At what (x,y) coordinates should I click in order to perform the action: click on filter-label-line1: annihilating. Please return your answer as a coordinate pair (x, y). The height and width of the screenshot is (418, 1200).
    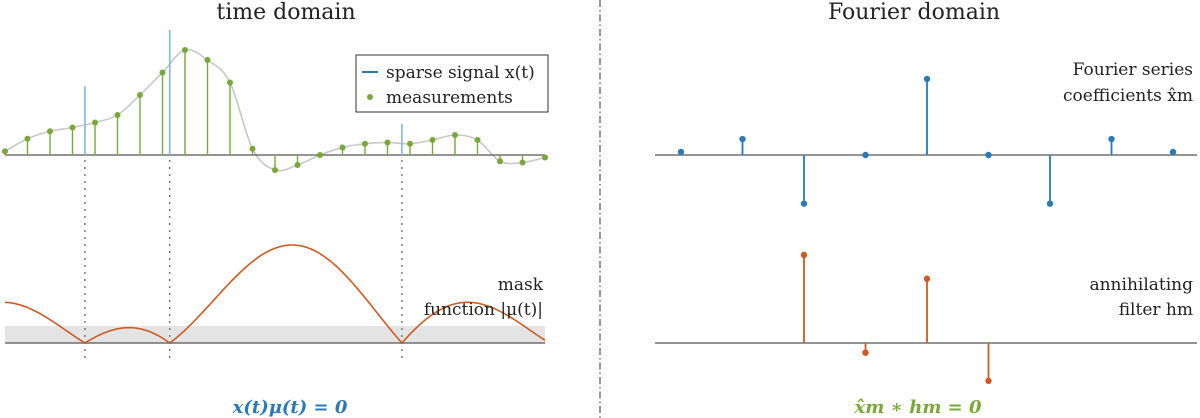
    Looking at the image, I should click on (1141, 285).